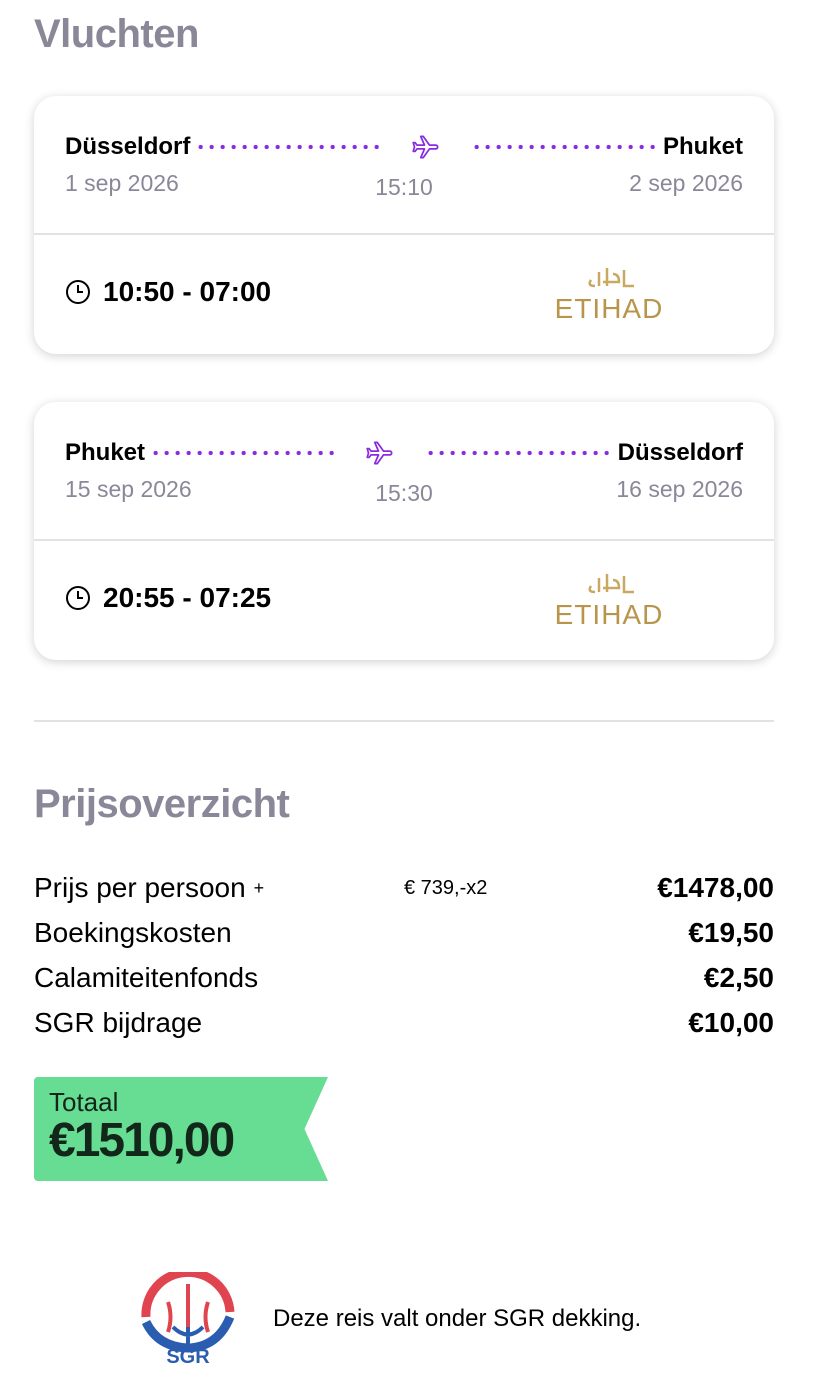  What do you see at coordinates (162, 804) in the screenshot?
I see `price-title: Prijsoverzicht` at bounding box center [162, 804].